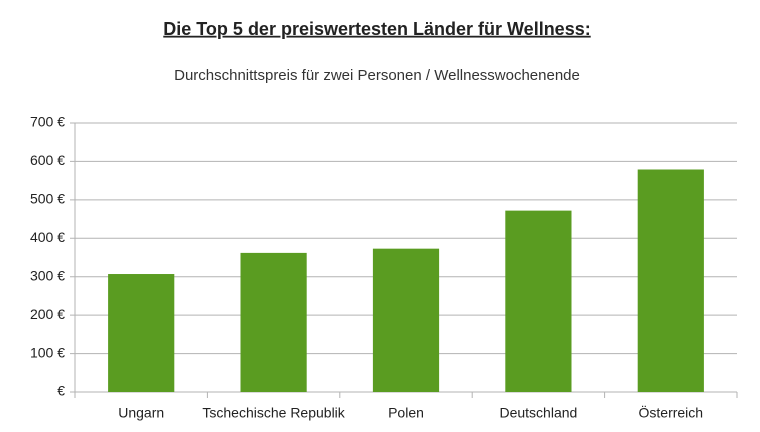 The image size is (760, 432). What do you see at coordinates (47, 314) in the screenshot?
I see `y-tick-label: 200 €` at bounding box center [47, 314].